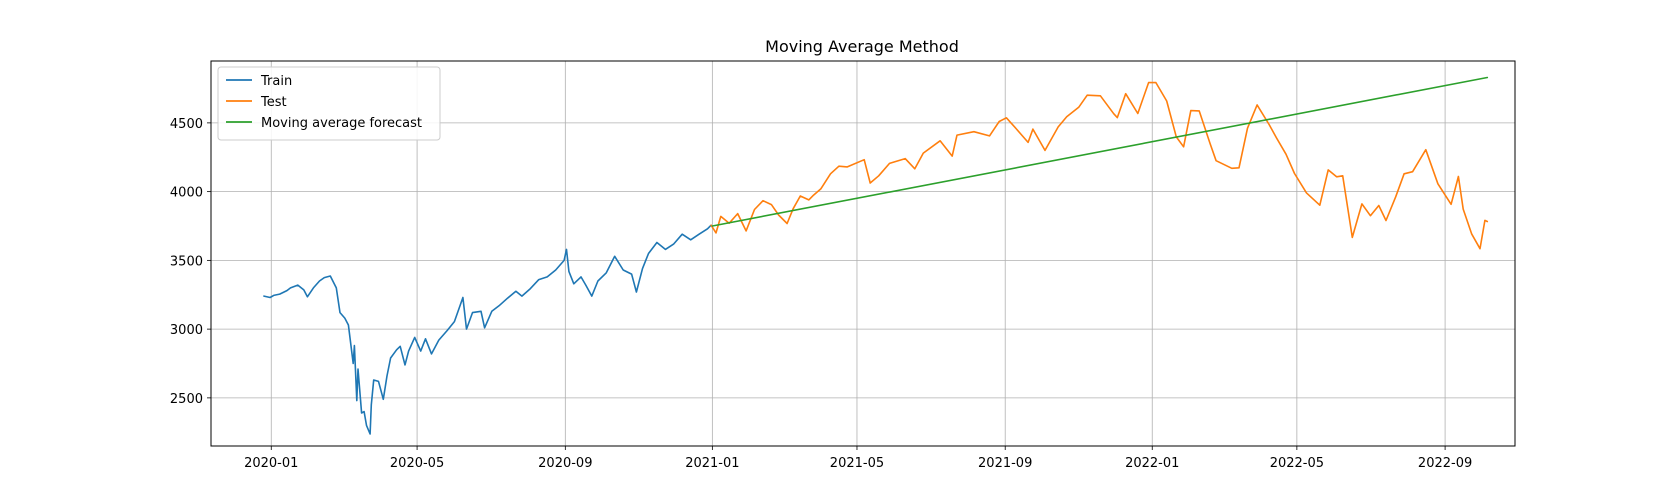  I want to click on y-tick-label: 4500, so click(186, 124).